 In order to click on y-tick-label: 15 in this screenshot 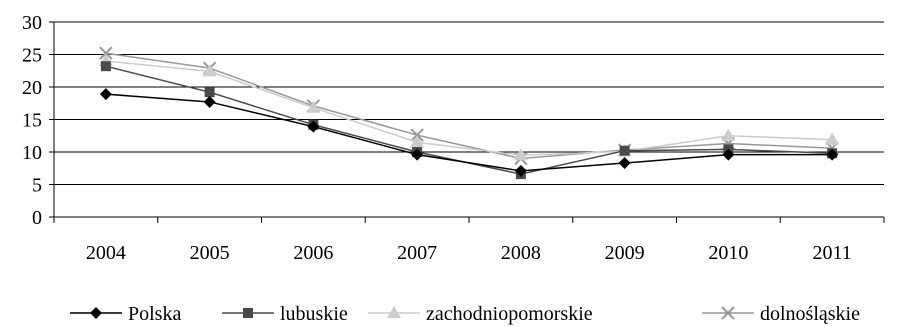, I will do `click(32, 121)`.